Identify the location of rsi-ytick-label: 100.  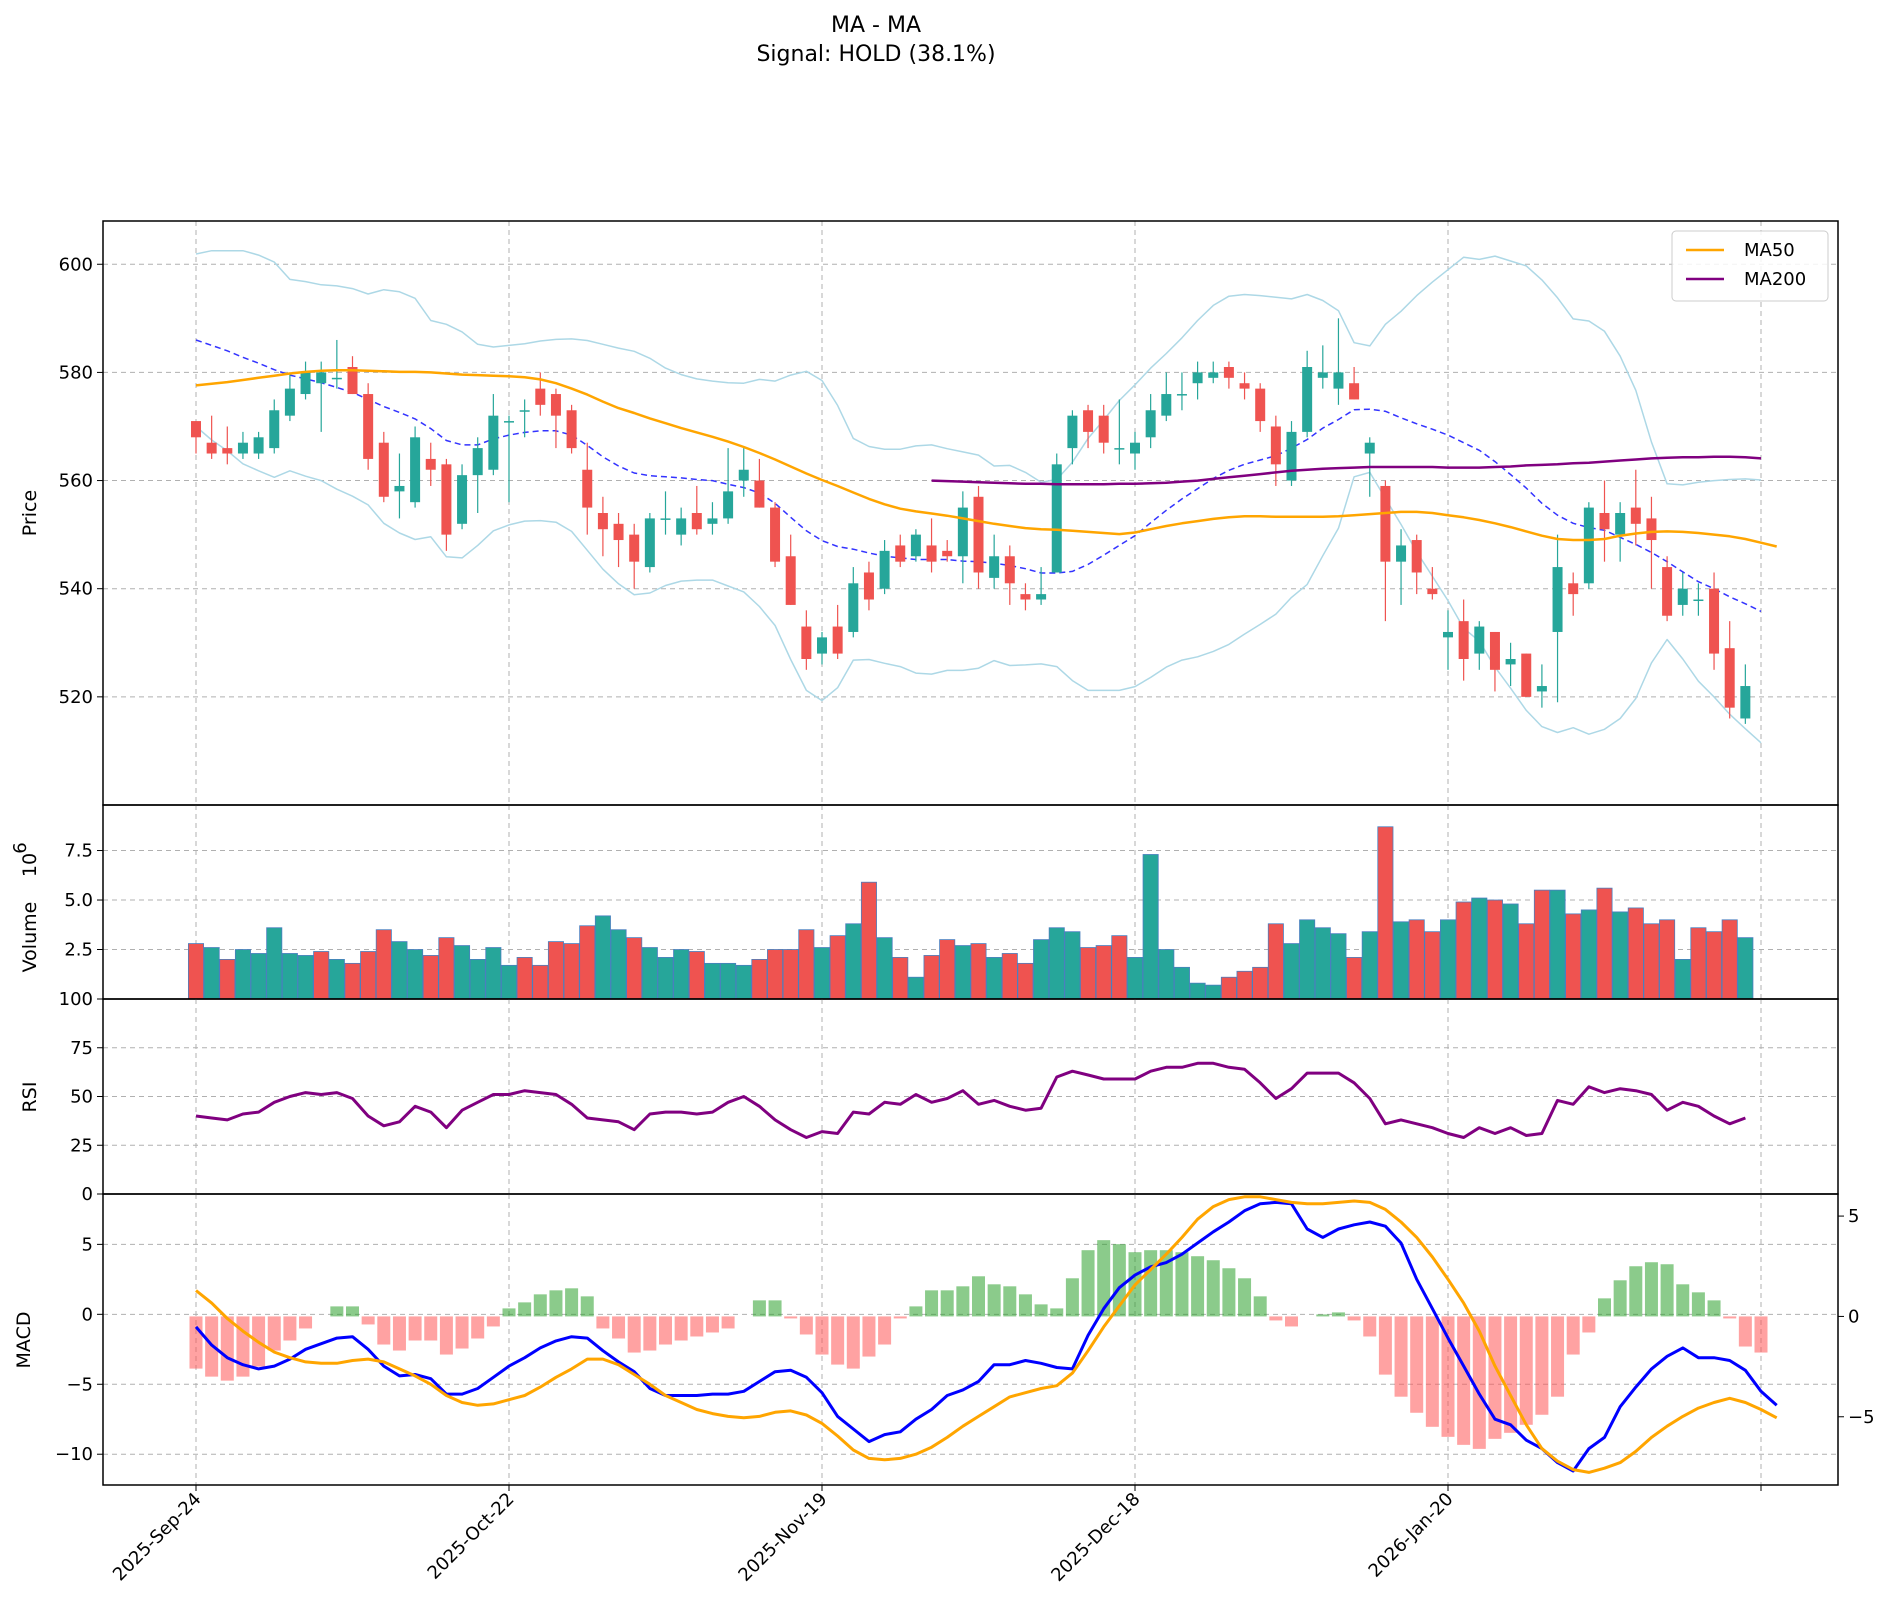
(76, 999).